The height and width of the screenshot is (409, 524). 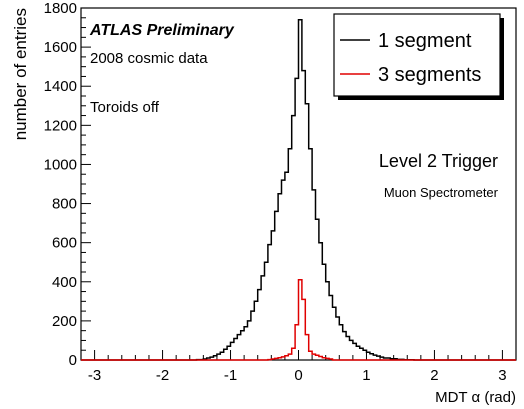 I want to click on legend: 1 segment 3 segments, so click(x=418, y=56).